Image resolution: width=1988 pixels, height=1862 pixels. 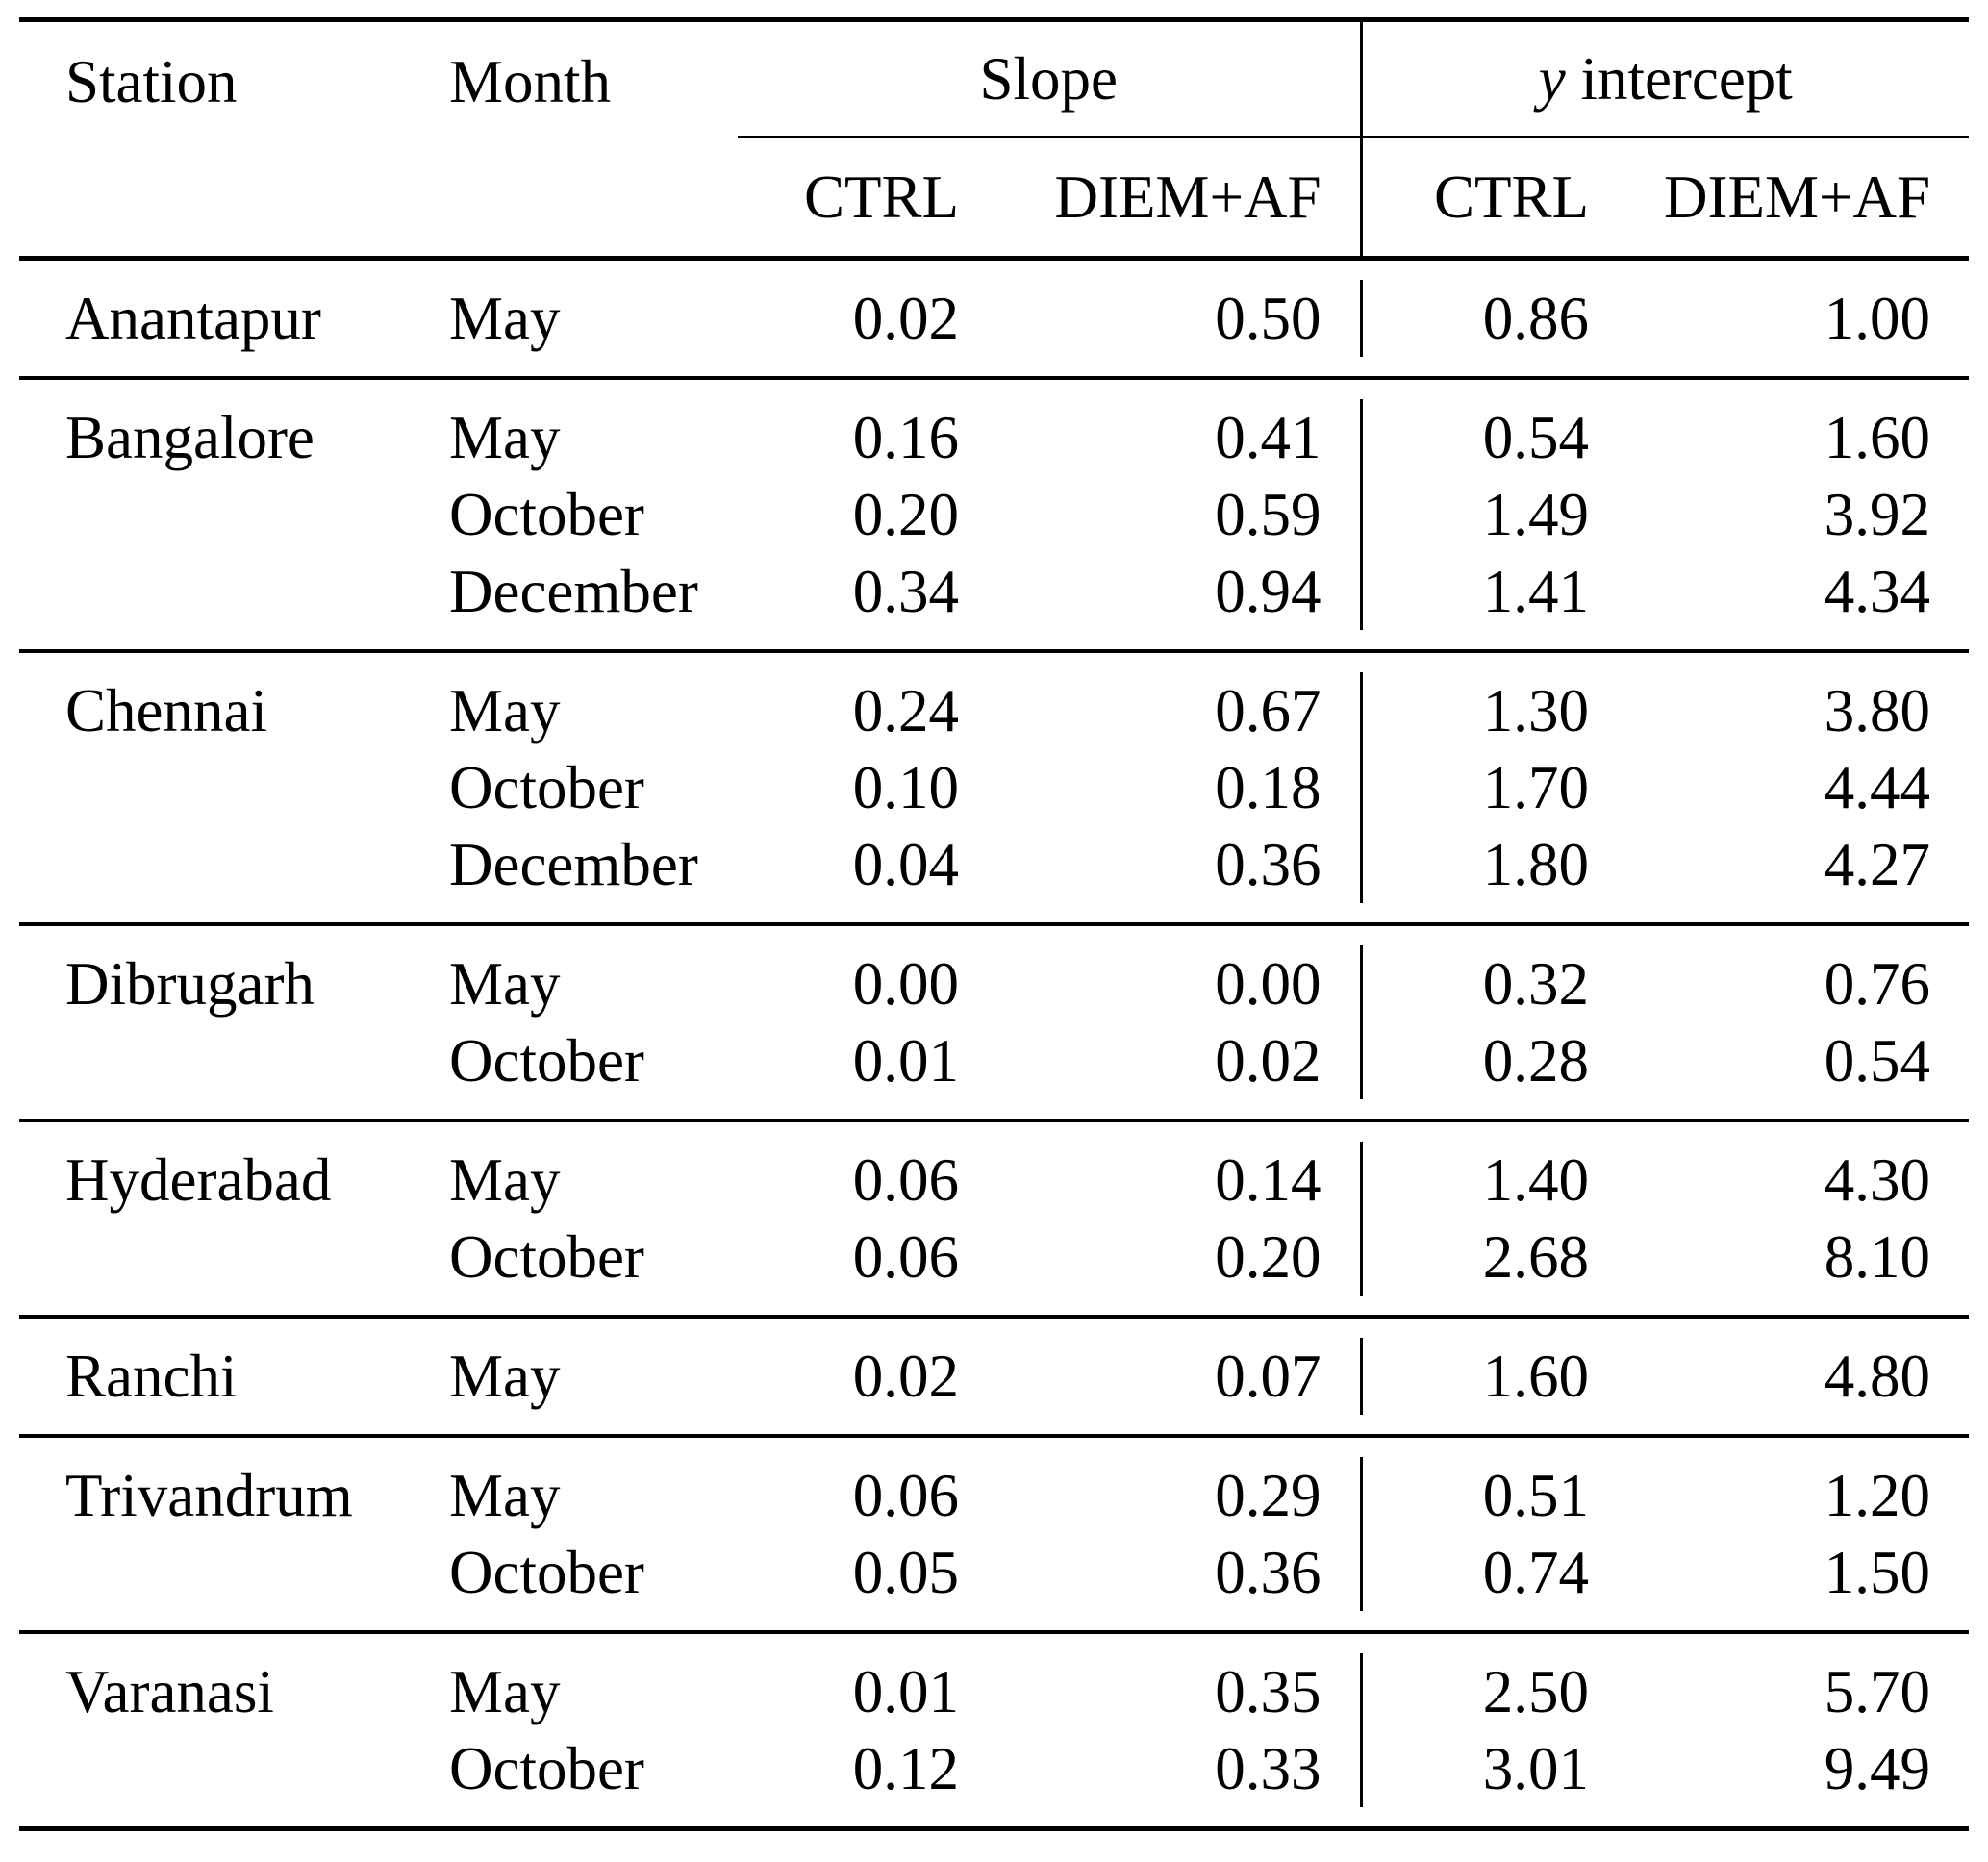 What do you see at coordinates (1268, 1256) in the screenshot?
I see `slope-diem-af-value: 0.20` at bounding box center [1268, 1256].